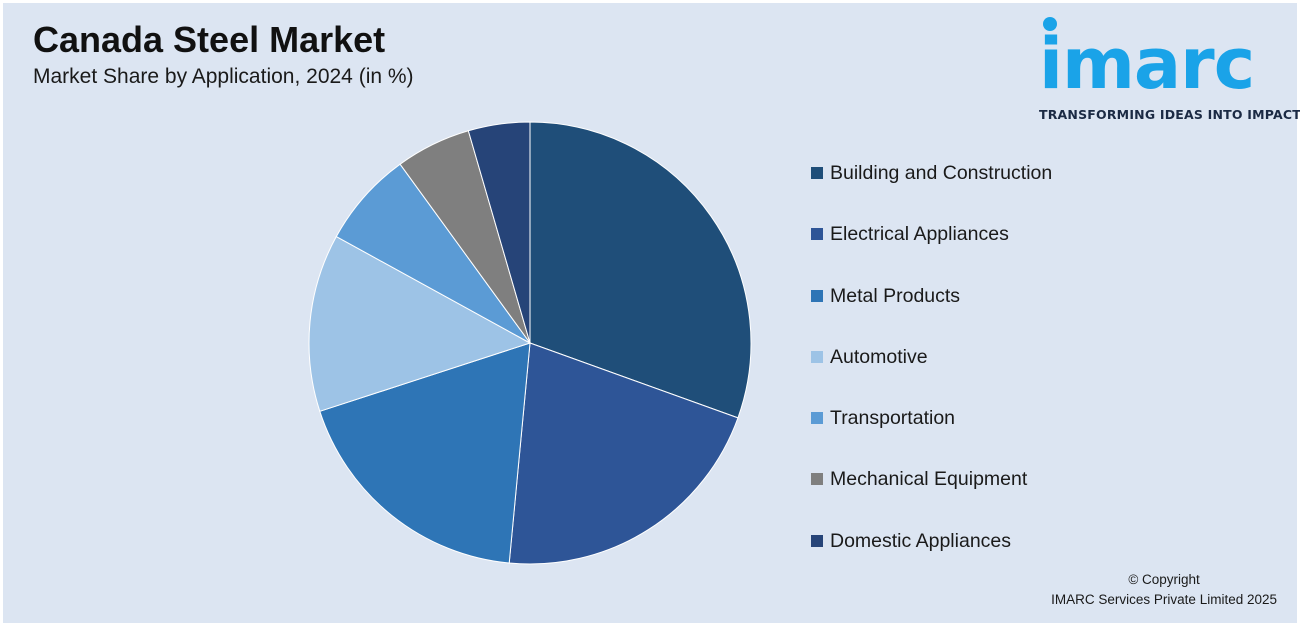  What do you see at coordinates (893, 418) in the screenshot?
I see `legend-label: Transportation` at bounding box center [893, 418].